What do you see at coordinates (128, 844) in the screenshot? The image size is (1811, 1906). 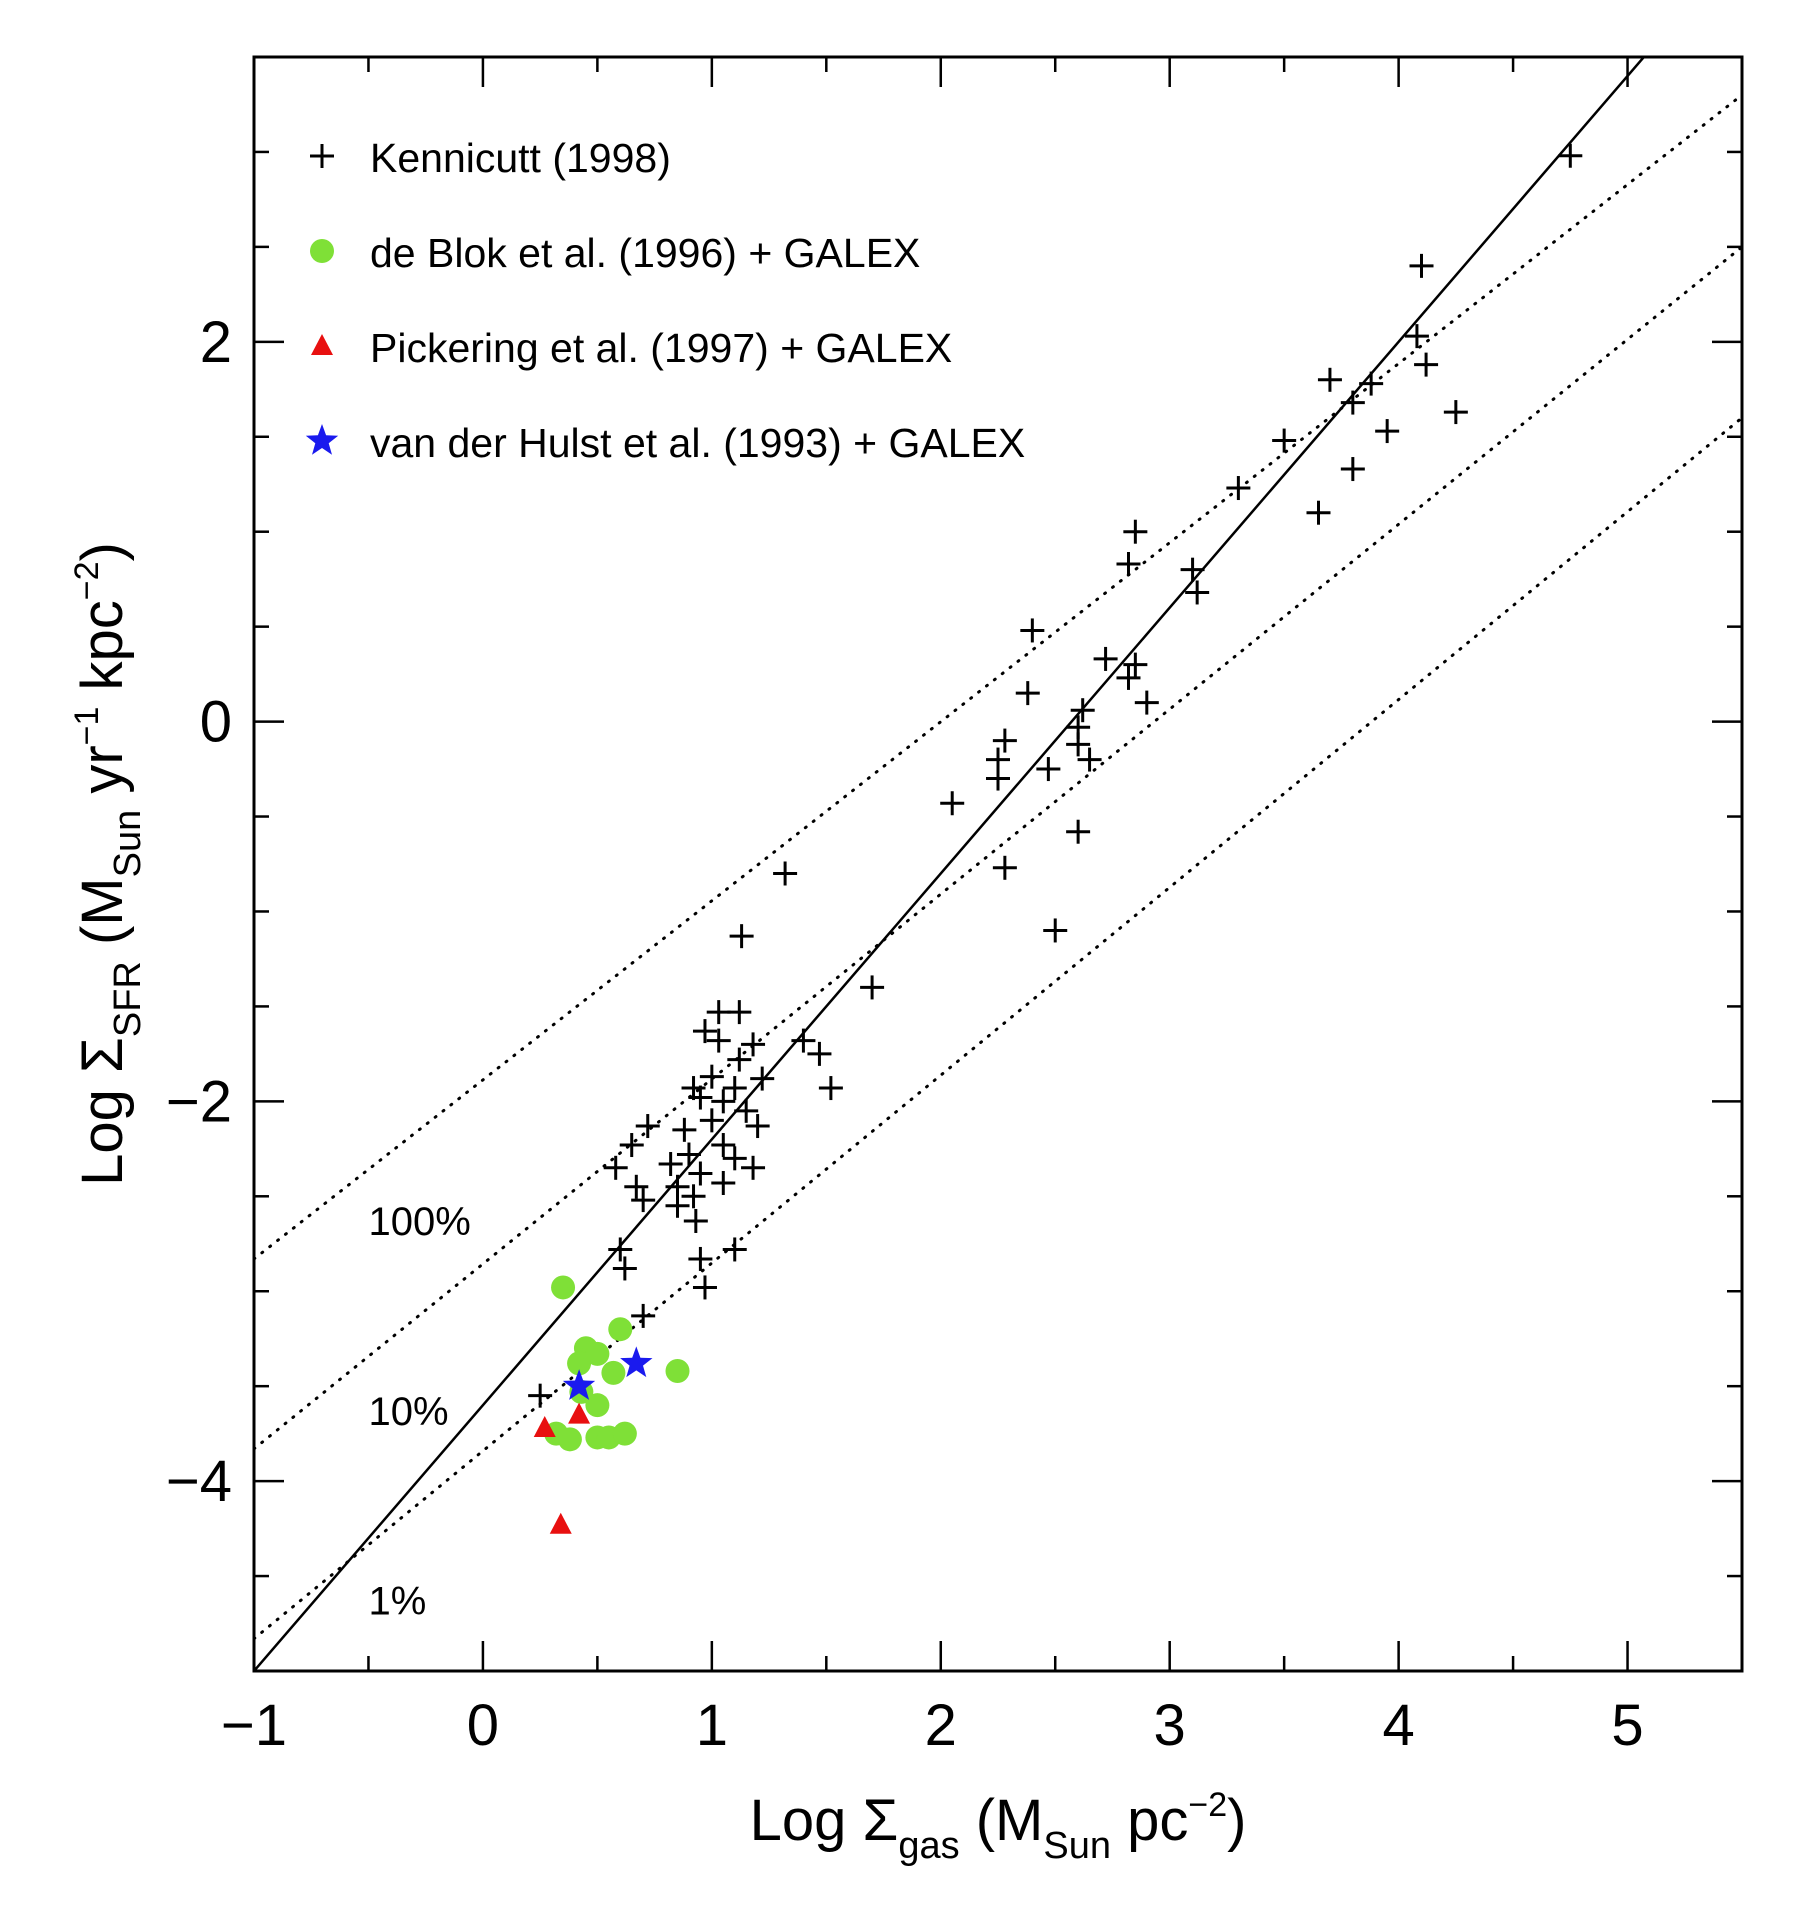 I see `y-axis-label-unit-sub: Sun` at bounding box center [128, 844].